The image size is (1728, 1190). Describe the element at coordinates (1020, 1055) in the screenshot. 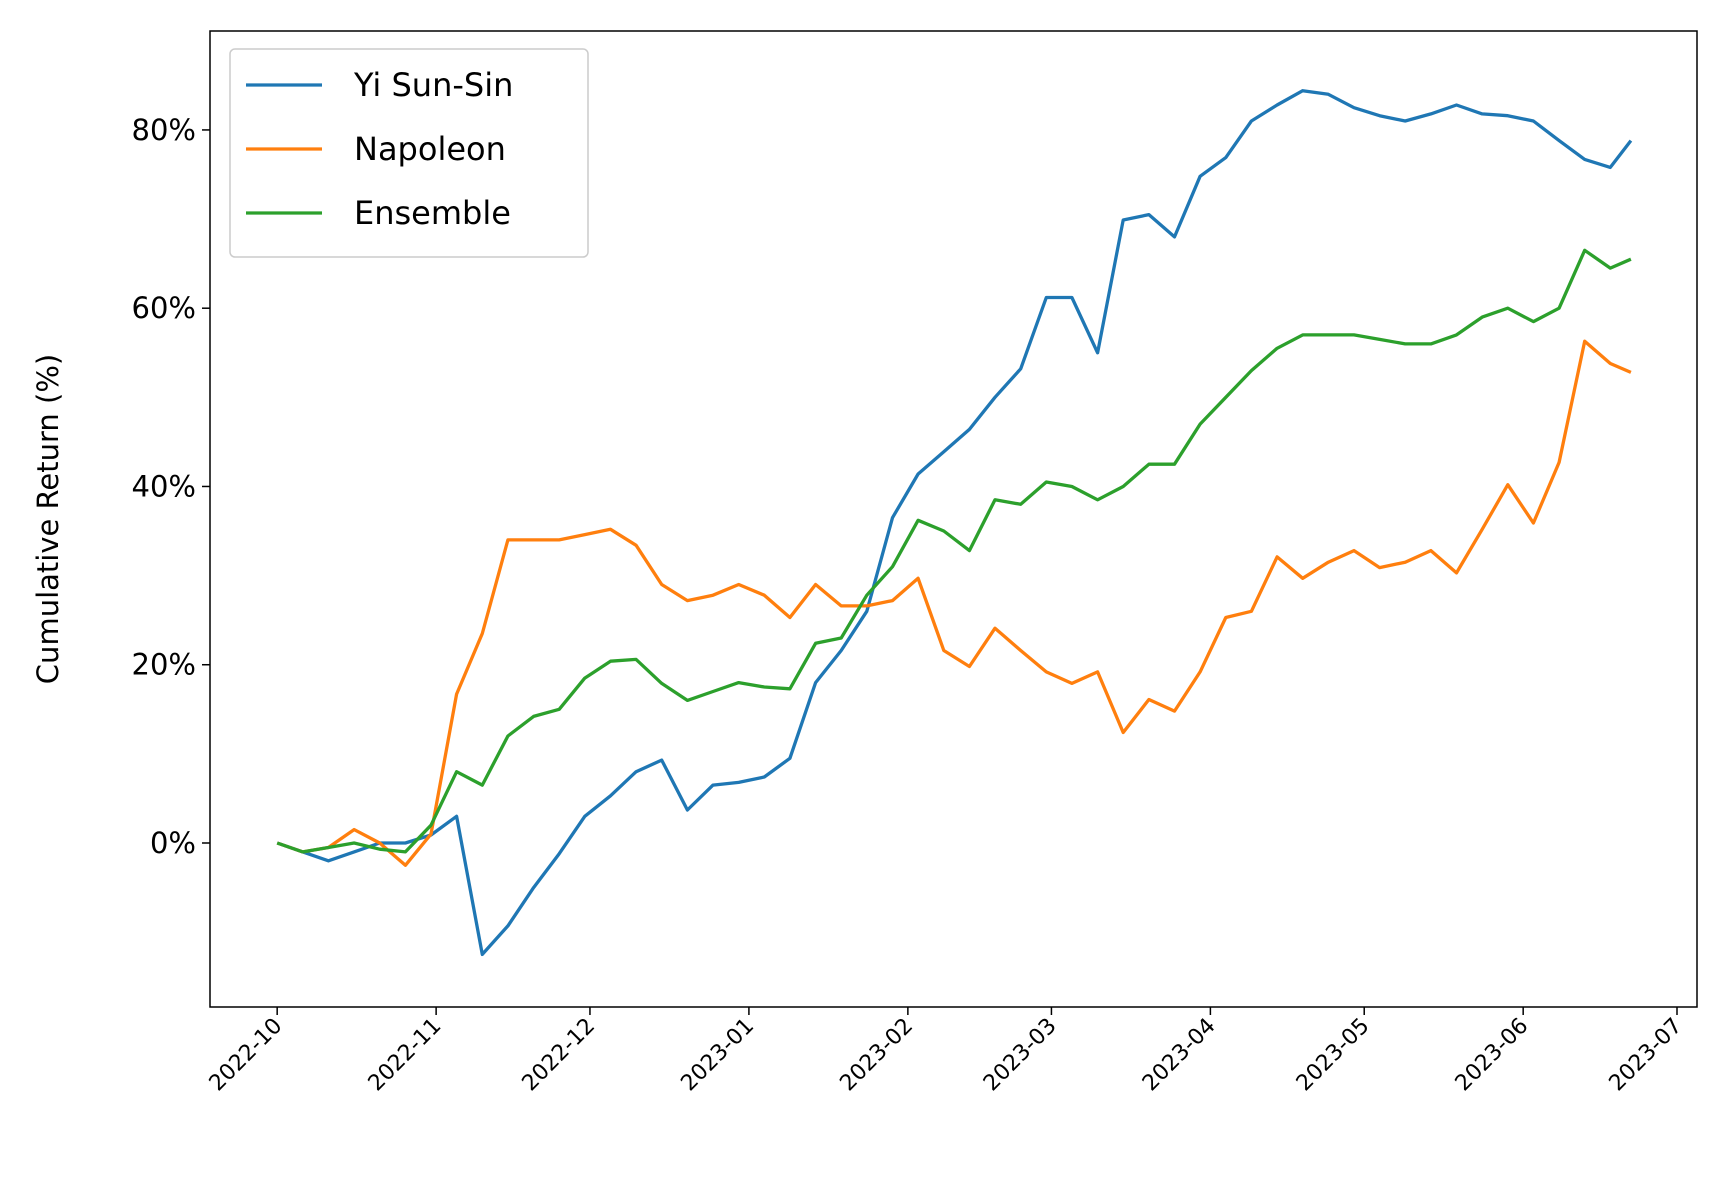

I see `x-tick-label: 2023-03` at that location.